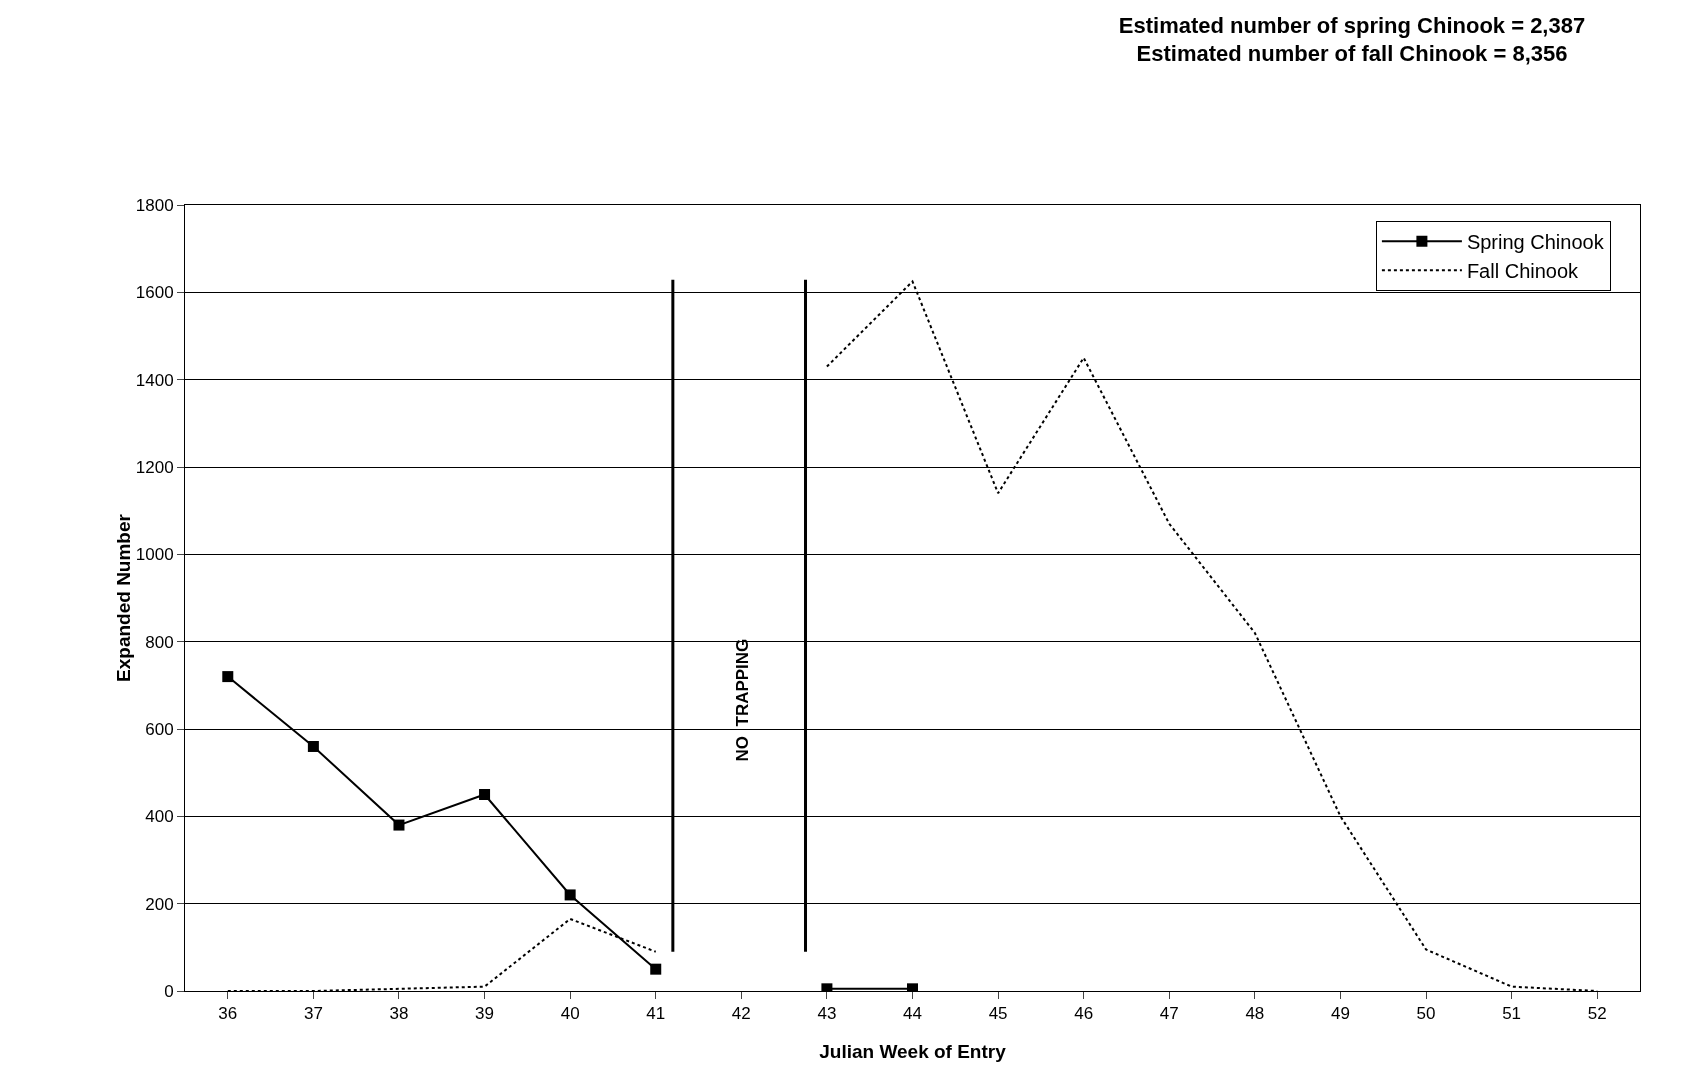 Image resolution: width=1690 pixels, height=1091 pixels. I want to click on legend-label: Spring Chinook, so click(1535, 242).